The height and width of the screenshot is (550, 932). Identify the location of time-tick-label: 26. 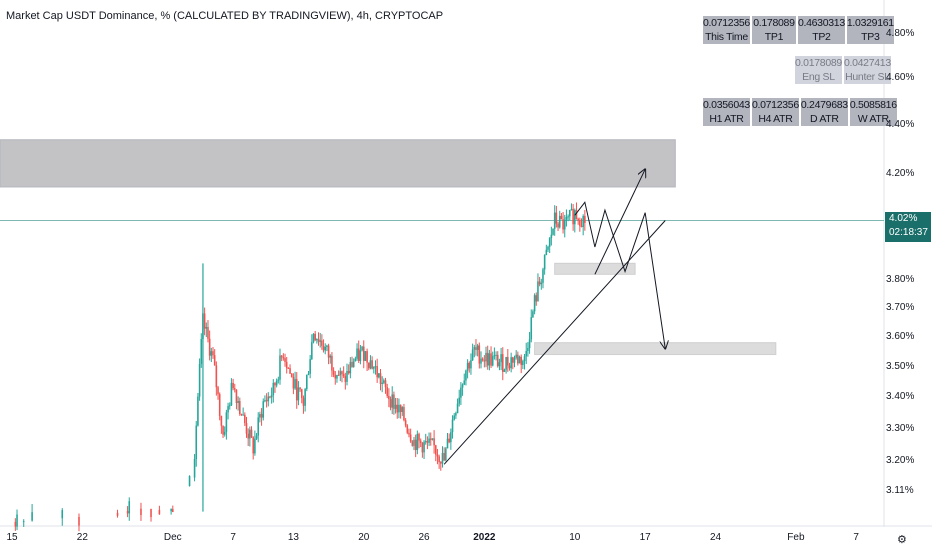
(424, 537).